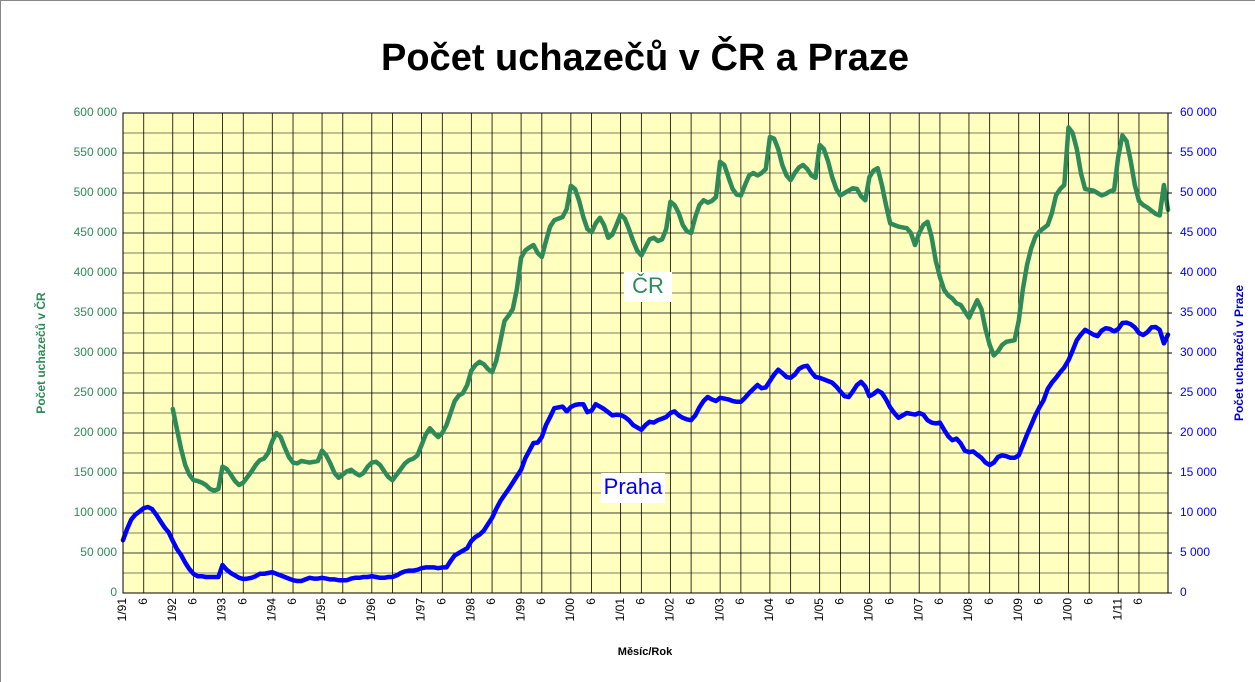 The height and width of the screenshot is (682, 1255). Describe the element at coordinates (1198, 272) in the screenshot. I see `y2-tick-label: 40 000` at that location.